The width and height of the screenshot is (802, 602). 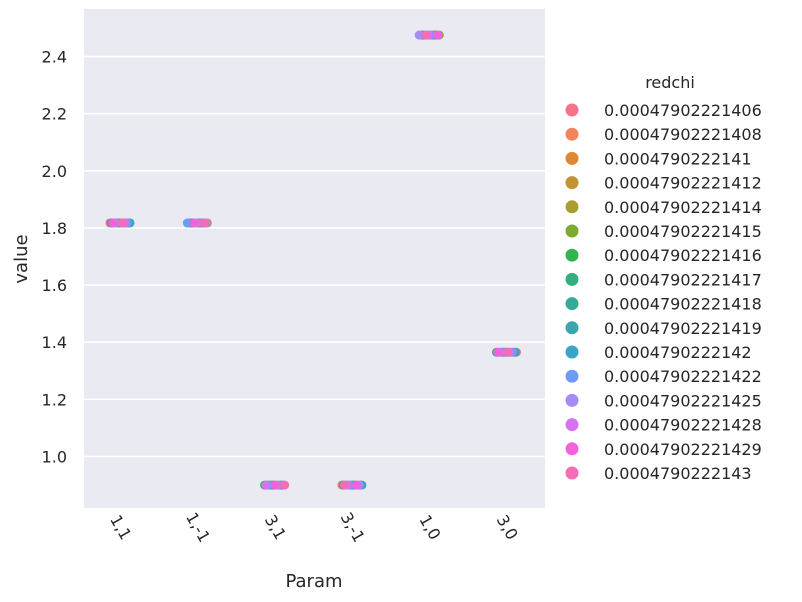 I want to click on legend-item: 0.00047902221408, so click(x=663, y=134).